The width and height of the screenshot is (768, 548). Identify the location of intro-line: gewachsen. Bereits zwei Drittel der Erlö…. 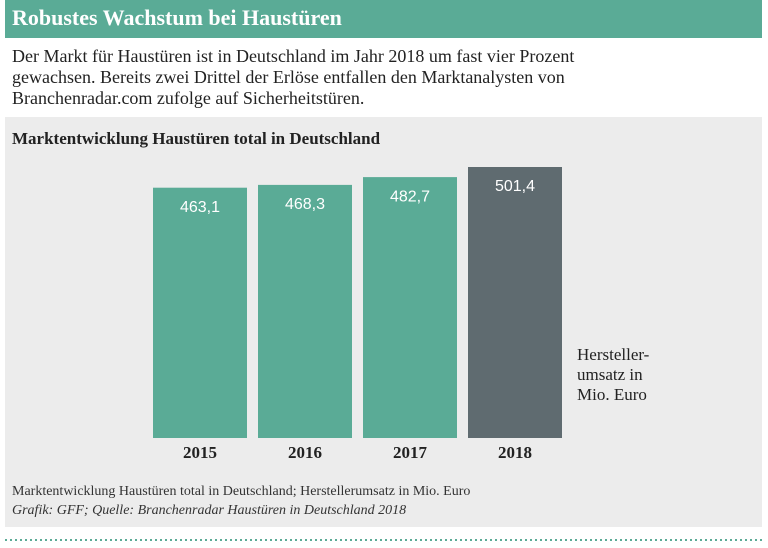
(288, 77).